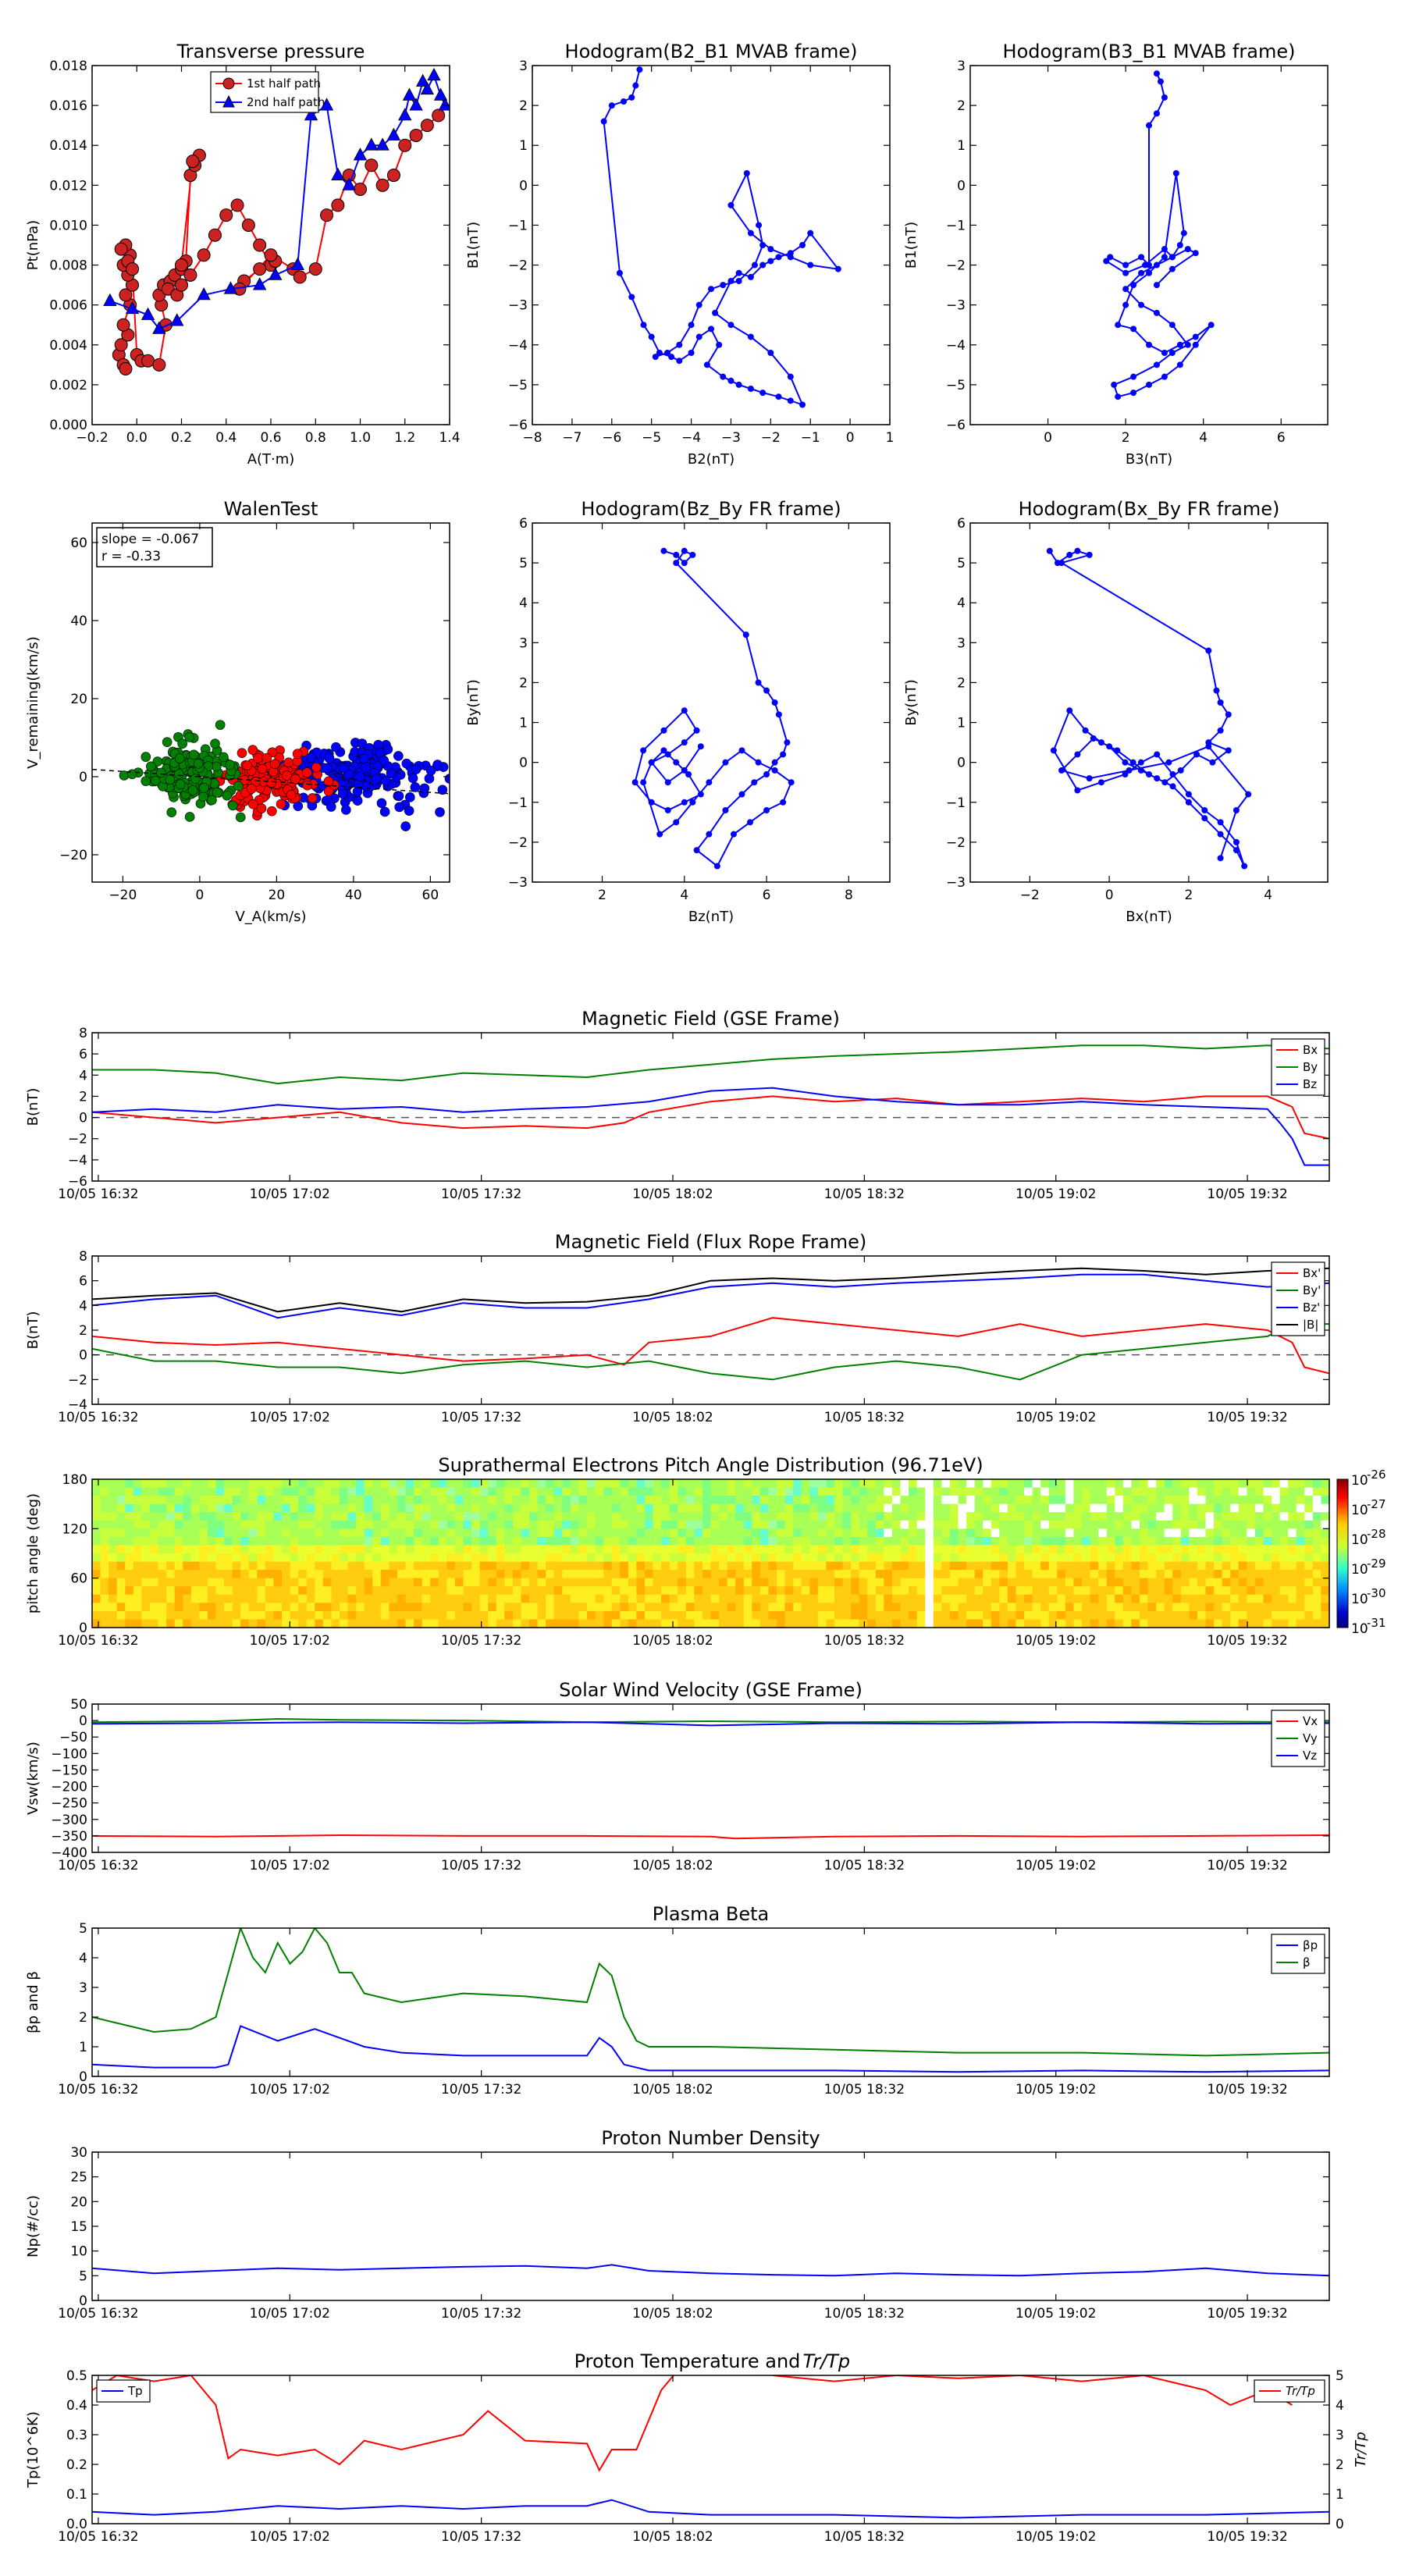 The height and width of the screenshot is (2576, 1405). Describe the element at coordinates (1298, 1298) in the screenshot. I see `legend-box` at that location.